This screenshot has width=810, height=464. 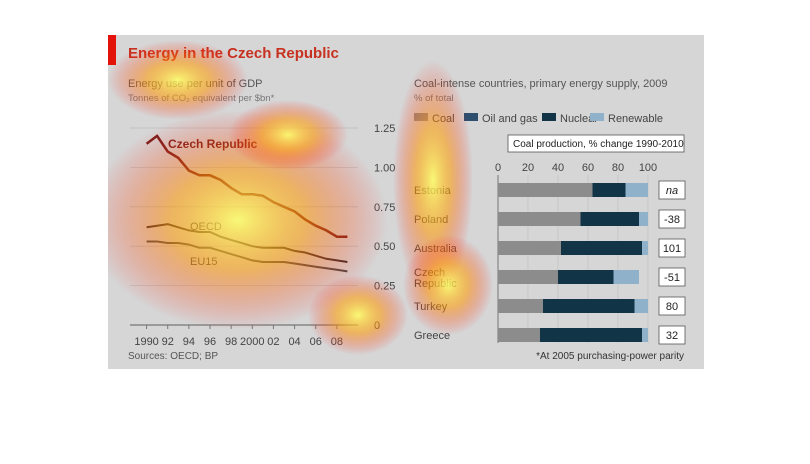 I want to click on x-tick-label: 1990, so click(x=146, y=342).